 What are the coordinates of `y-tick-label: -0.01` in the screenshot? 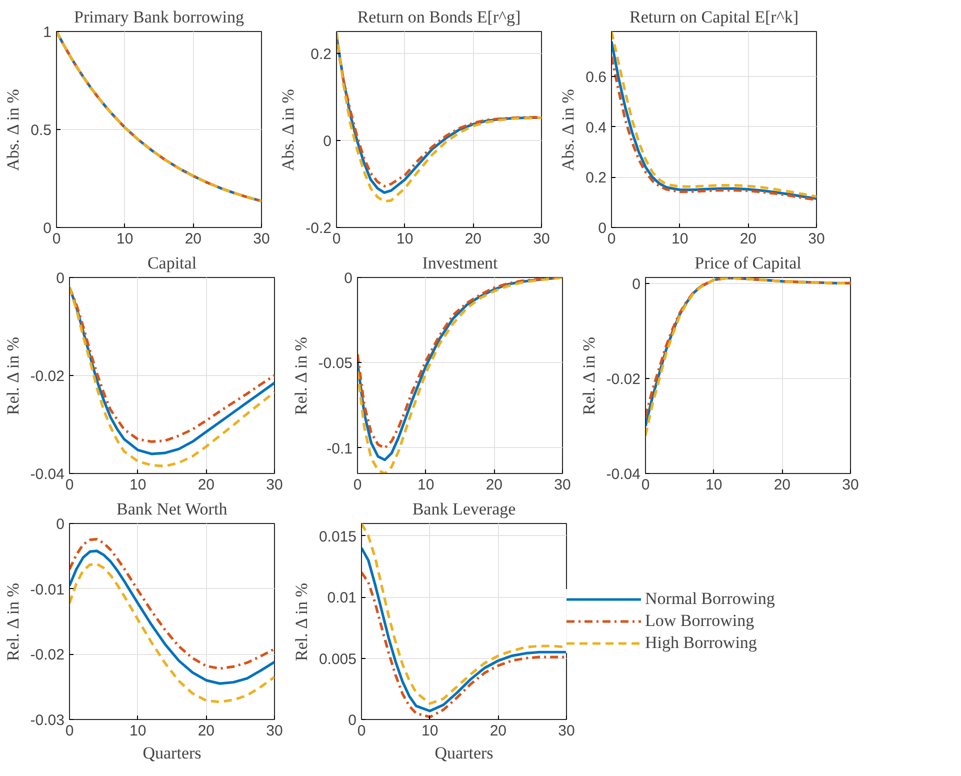 It's located at (47, 589).